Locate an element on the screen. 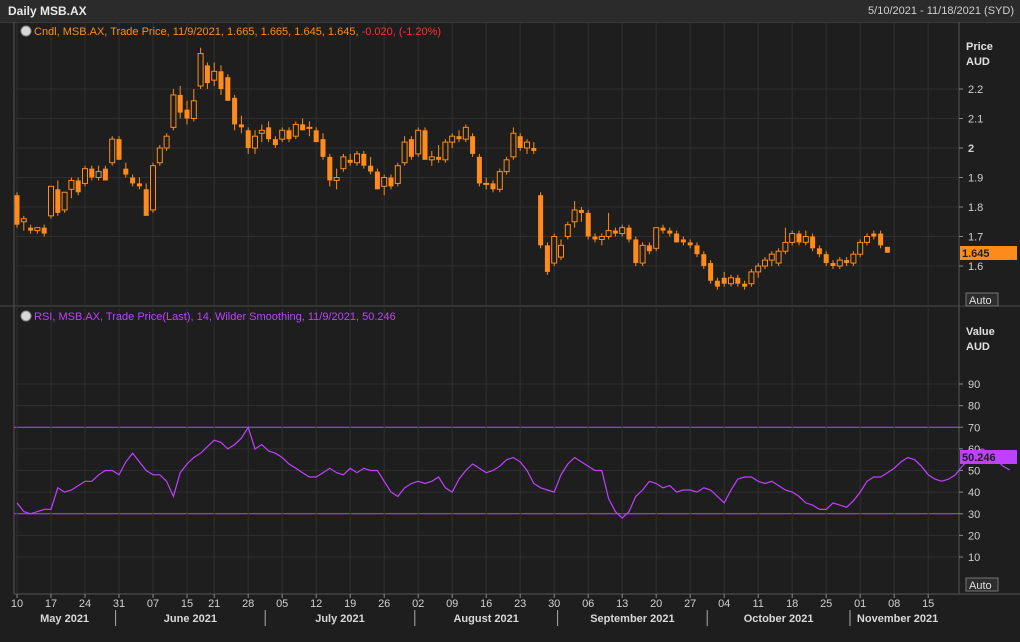 The width and height of the screenshot is (1020, 642). month-label: August 2021 is located at coordinates (485, 619).